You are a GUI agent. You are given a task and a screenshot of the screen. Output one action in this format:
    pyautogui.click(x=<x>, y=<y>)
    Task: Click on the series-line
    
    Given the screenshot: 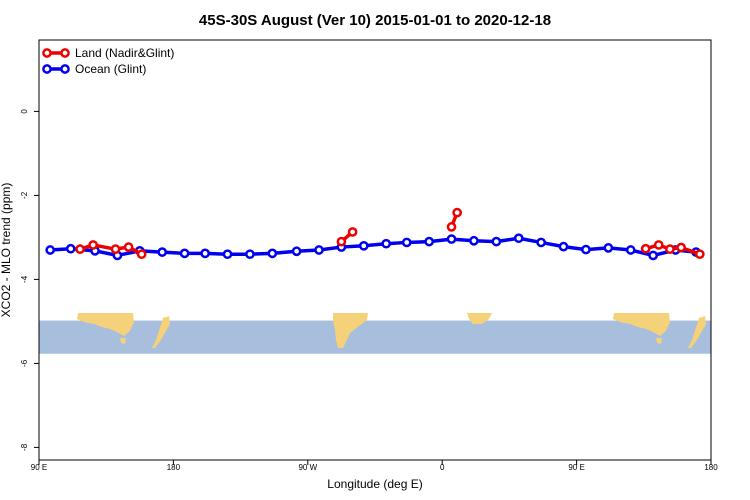 What is the action you would take?
    pyautogui.click(x=373, y=247)
    